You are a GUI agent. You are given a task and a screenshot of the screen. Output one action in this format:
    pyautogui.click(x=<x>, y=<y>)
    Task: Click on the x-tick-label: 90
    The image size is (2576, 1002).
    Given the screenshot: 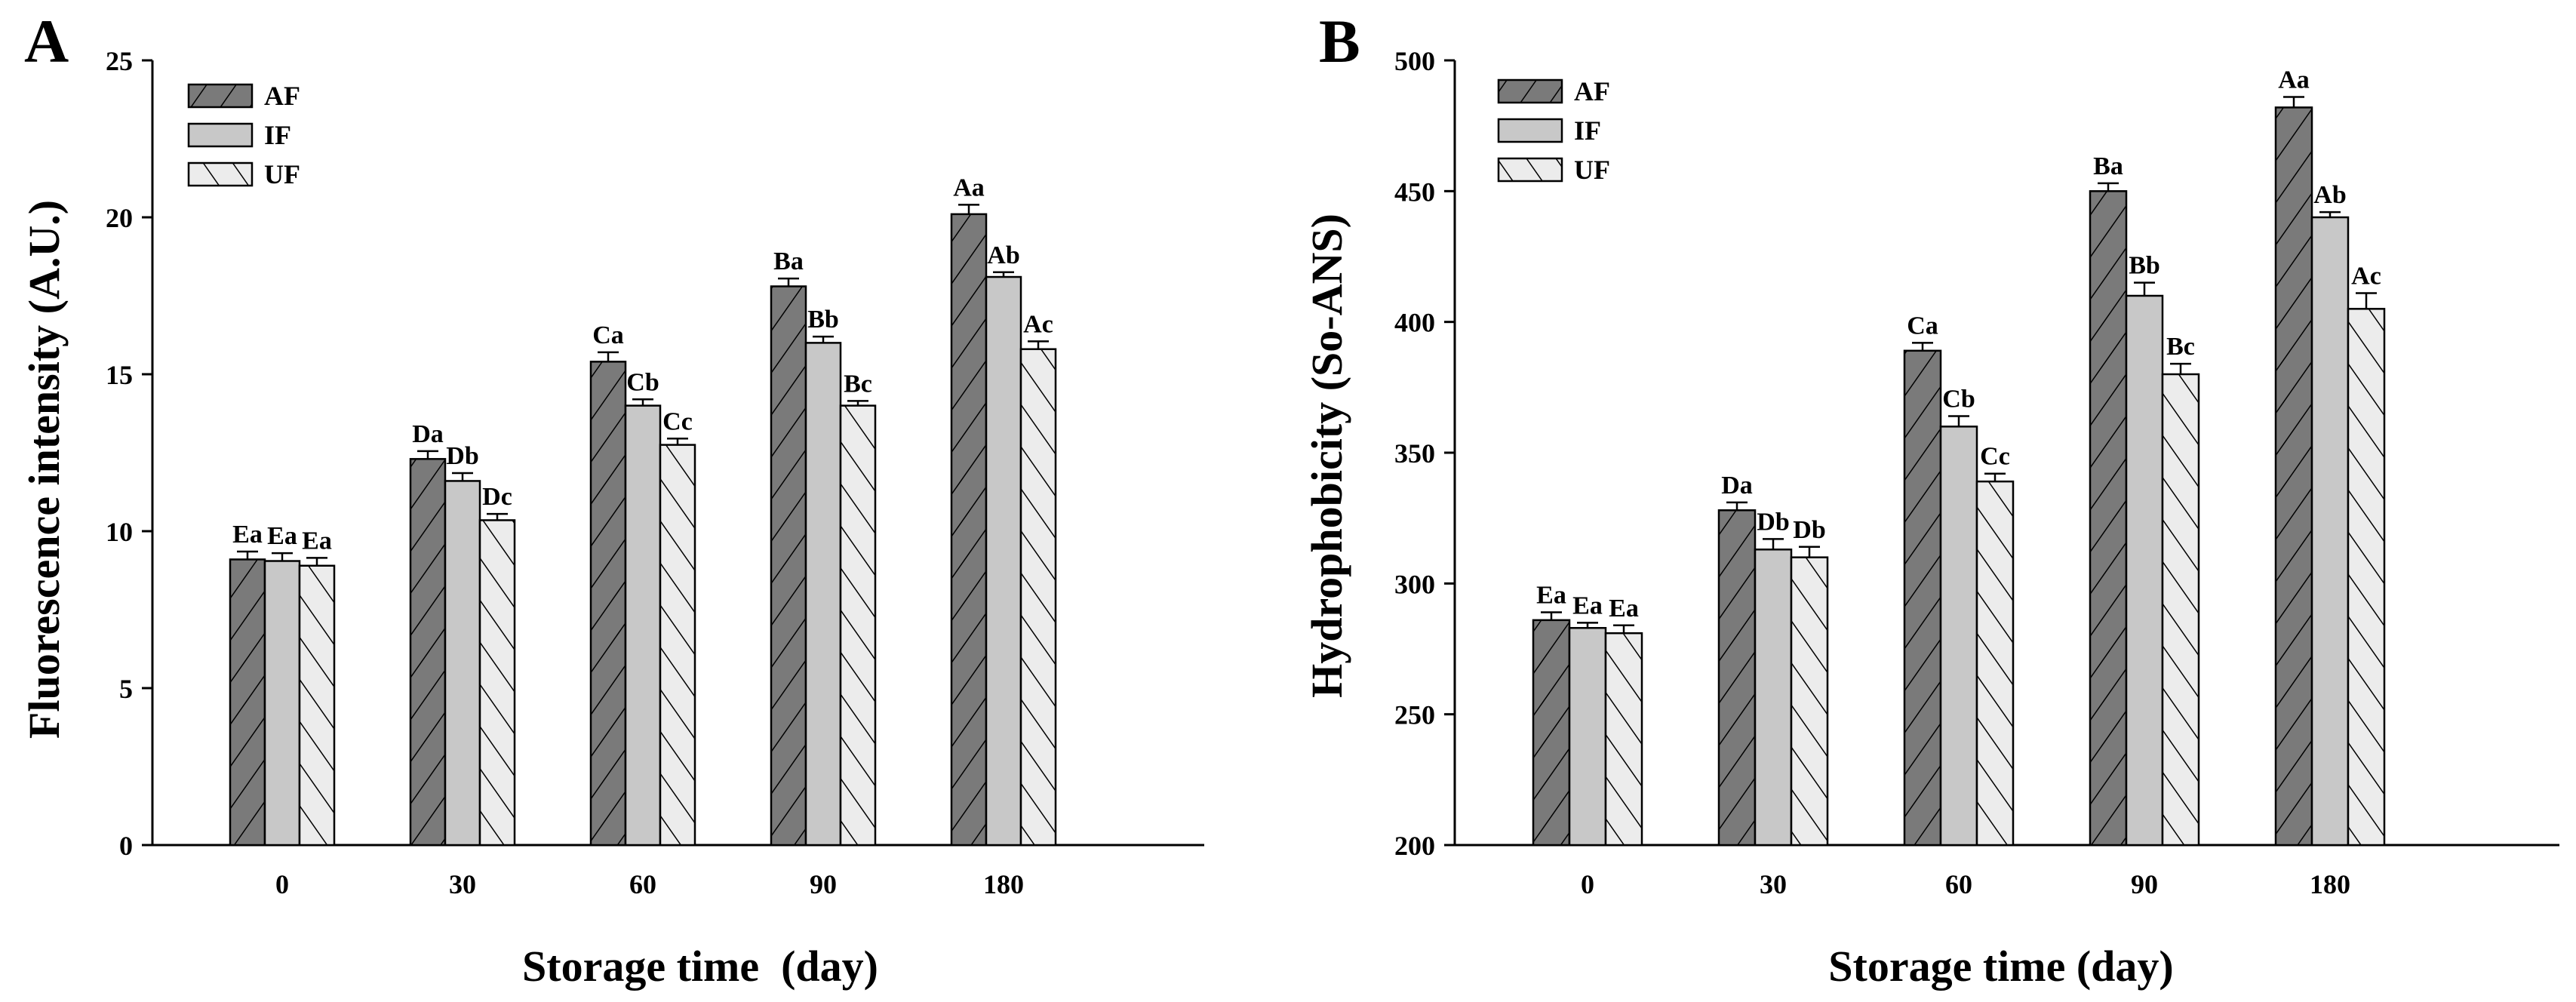 What is the action you would take?
    pyautogui.click(x=2144, y=884)
    